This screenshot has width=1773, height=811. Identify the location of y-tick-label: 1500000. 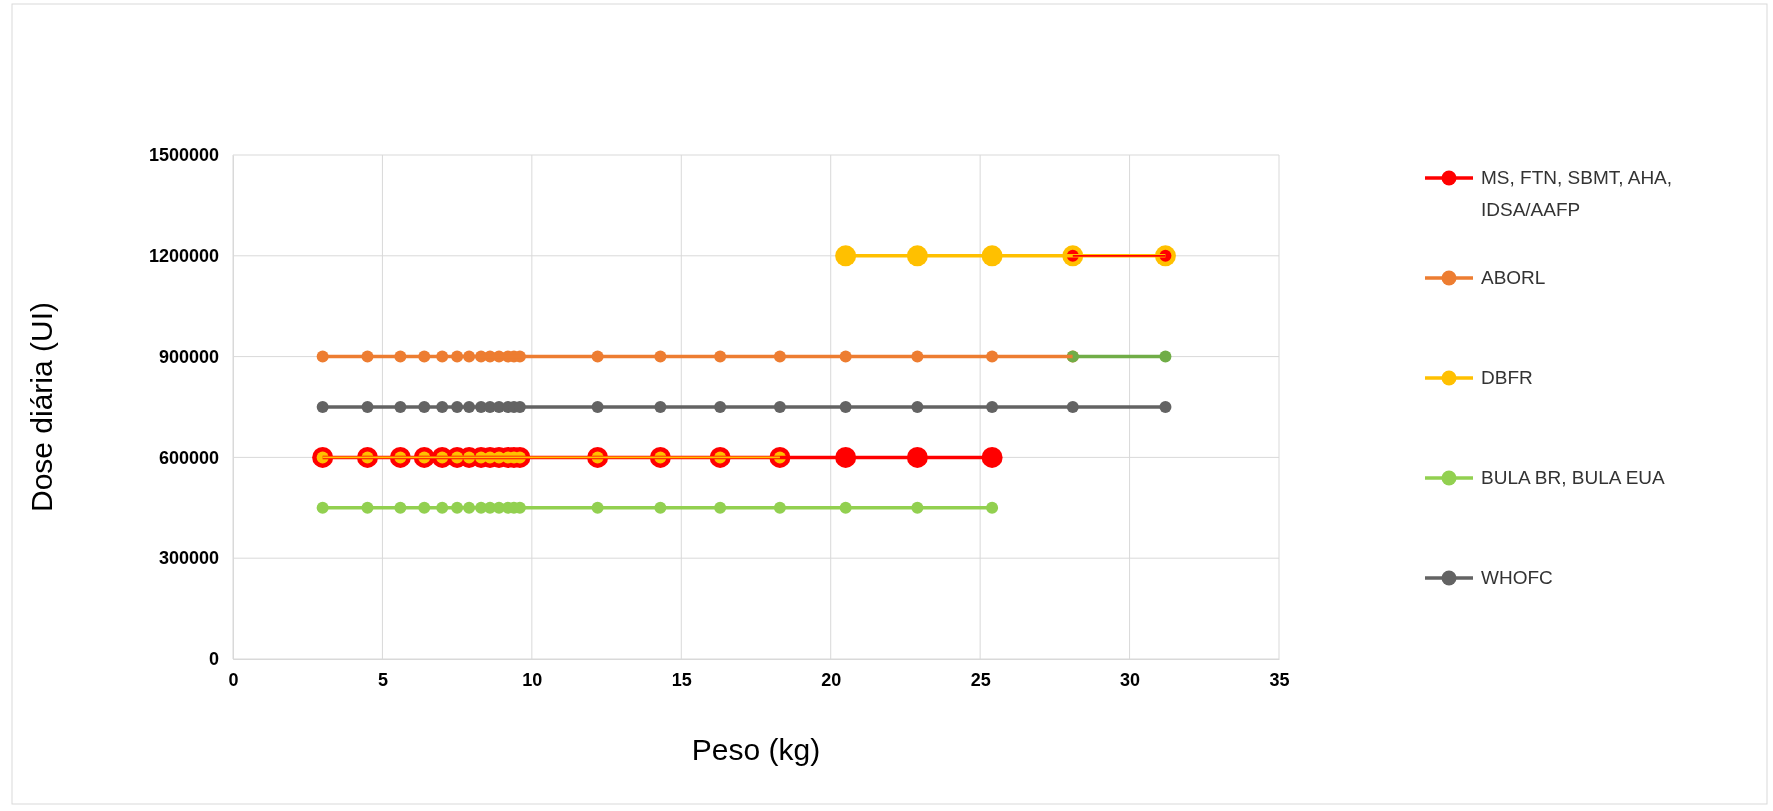
(183, 155).